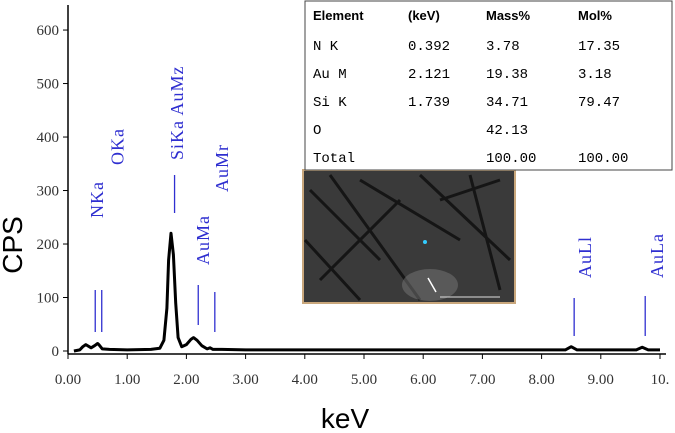 The width and height of the screenshot is (675, 433). What do you see at coordinates (482, 380) in the screenshot?
I see `x-tick-label: 7.00` at bounding box center [482, 380].